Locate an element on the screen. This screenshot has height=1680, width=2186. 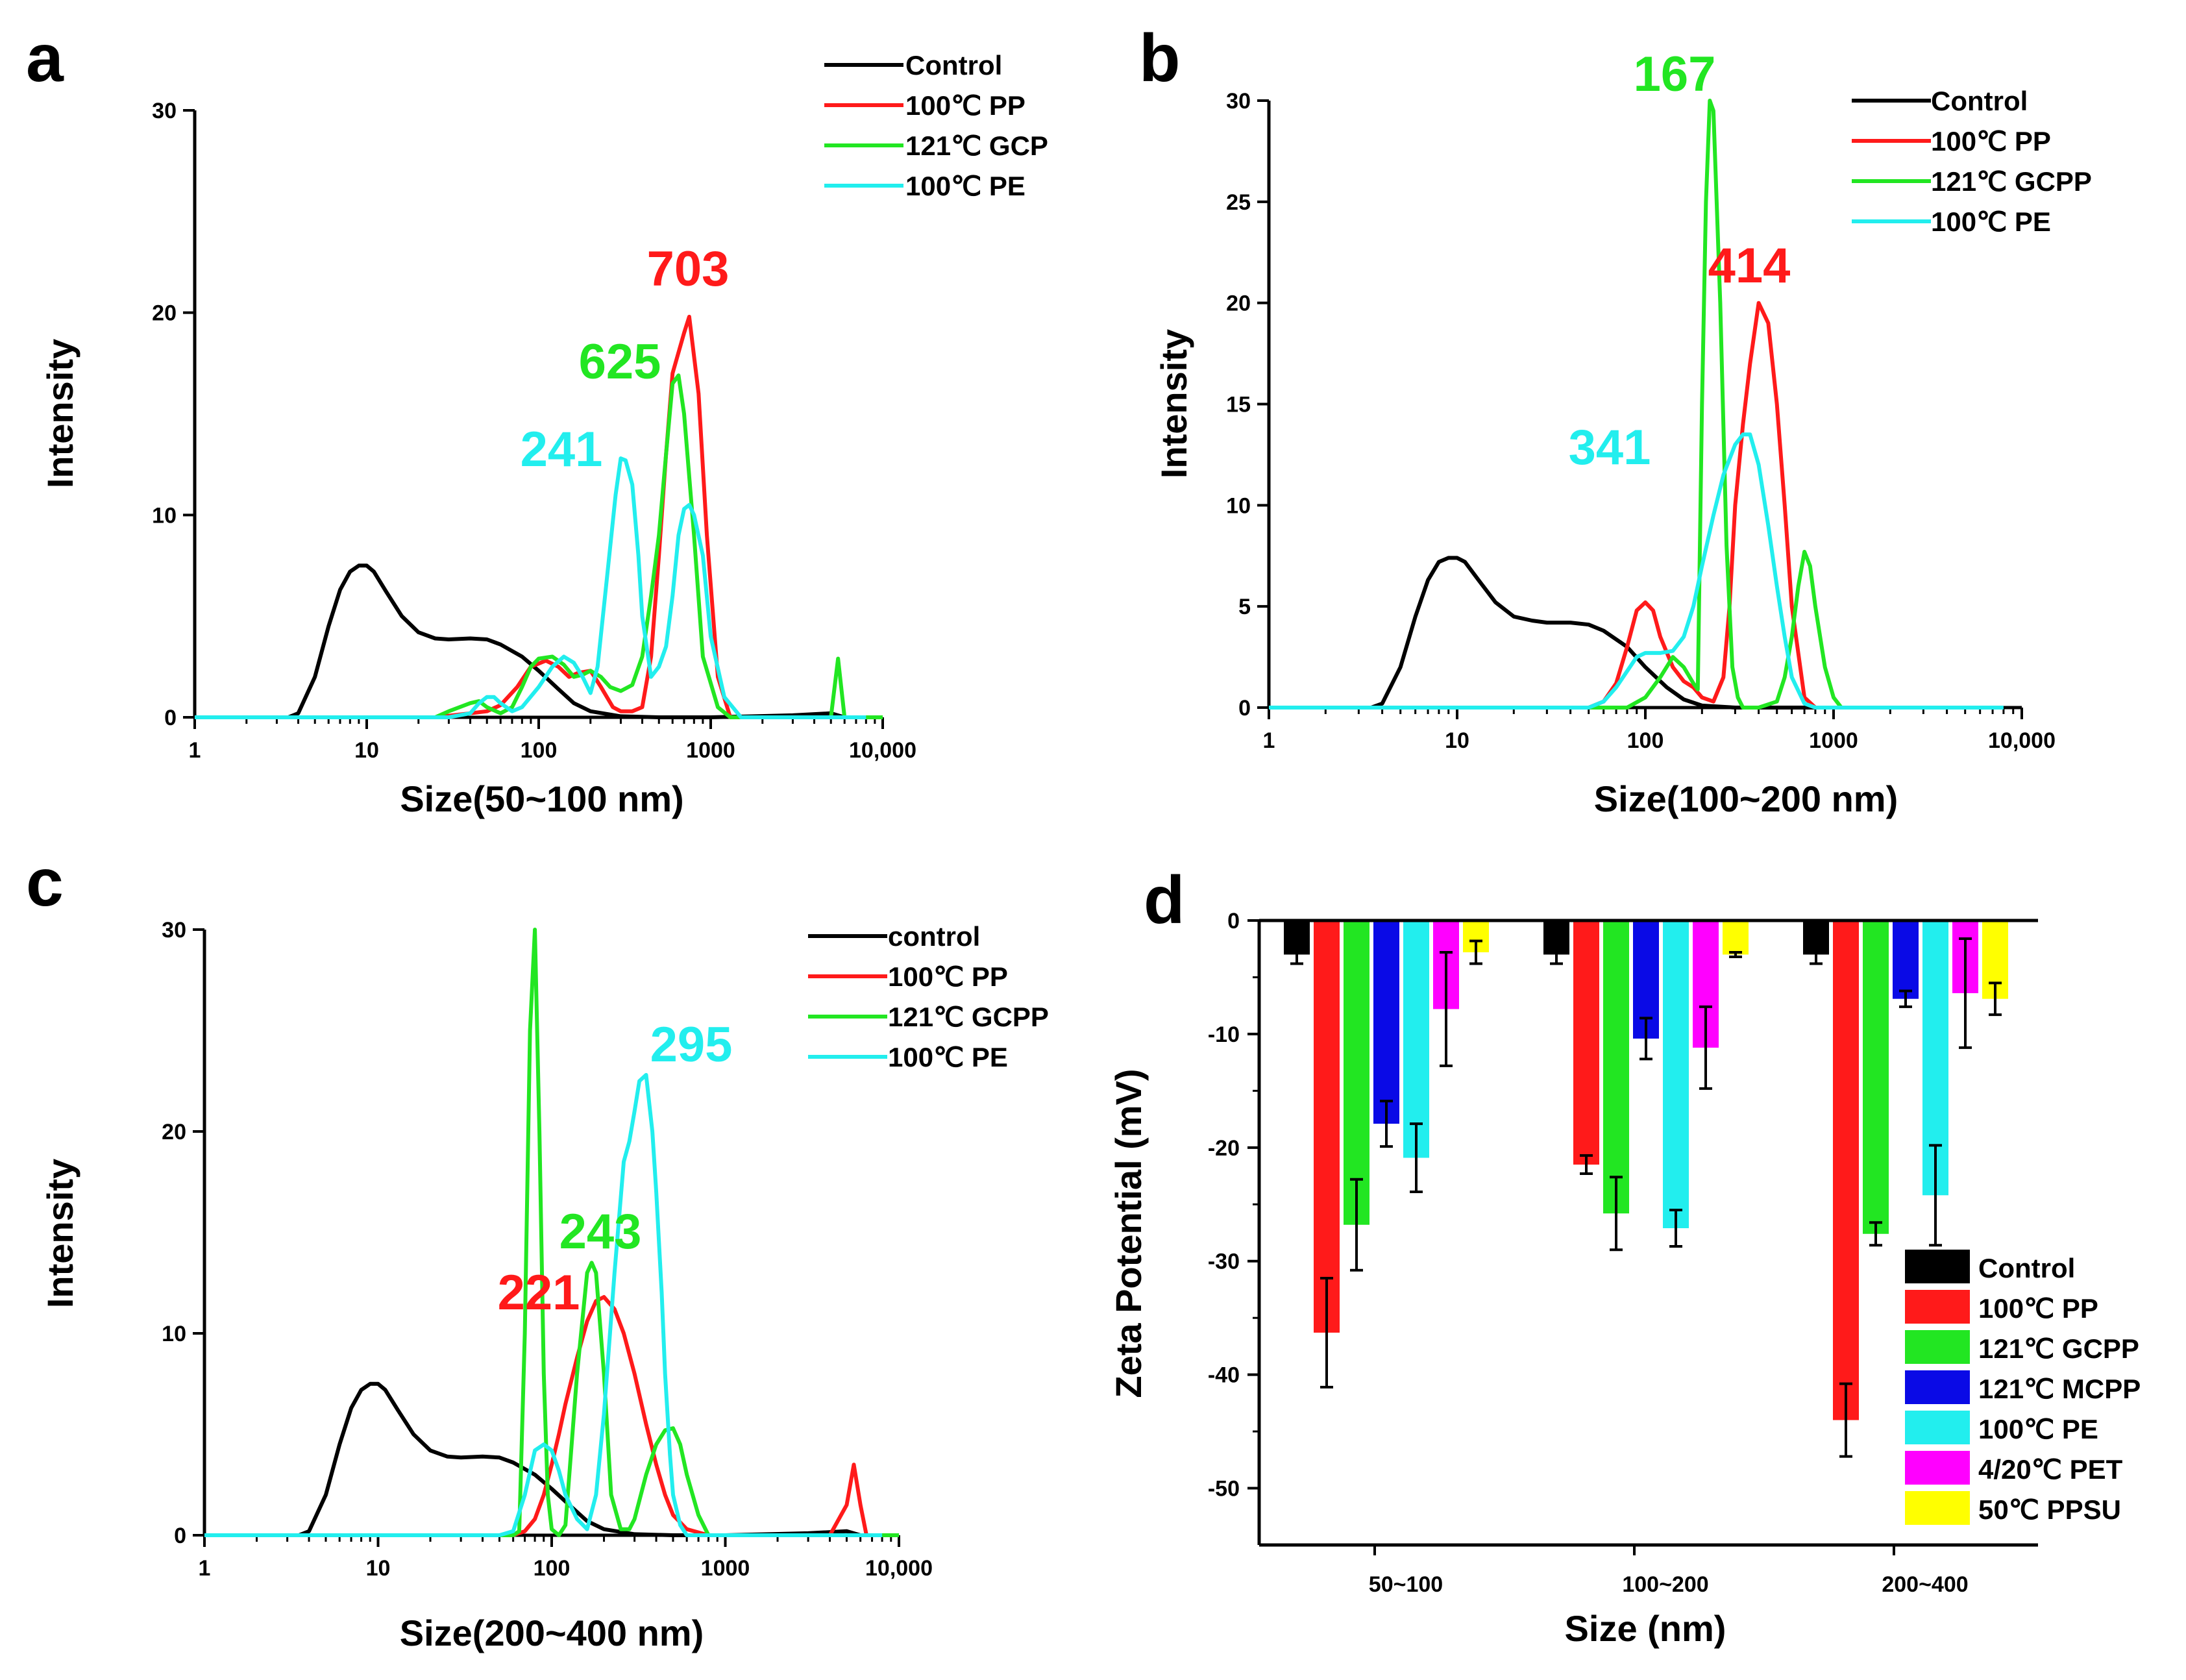
y-tick-label: -40 is located at coordinates (1224, 1376).